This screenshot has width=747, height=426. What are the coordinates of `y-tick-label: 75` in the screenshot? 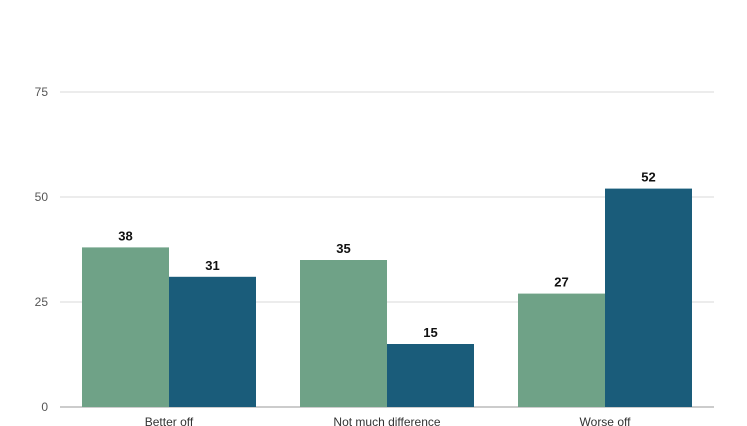 It's located at (42, 92).